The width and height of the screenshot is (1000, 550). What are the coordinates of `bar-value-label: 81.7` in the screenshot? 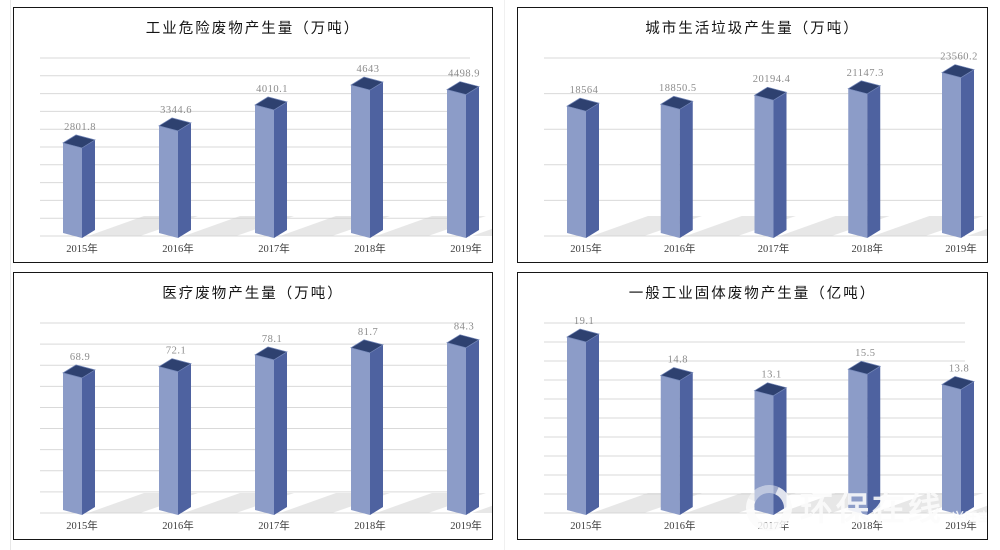 It's located at (368, 332).